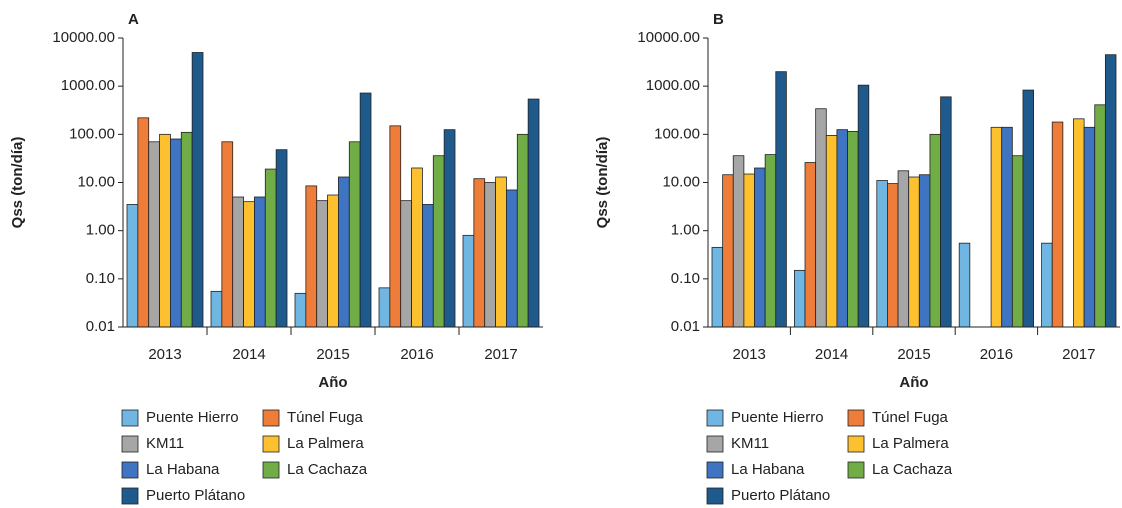 The height and width of the screenshot is (508, 1122). What do you see at coordinates (92, 133) in the screenshot?
I see `y-tick-label: 100.00` at bounding box center [92, 133].